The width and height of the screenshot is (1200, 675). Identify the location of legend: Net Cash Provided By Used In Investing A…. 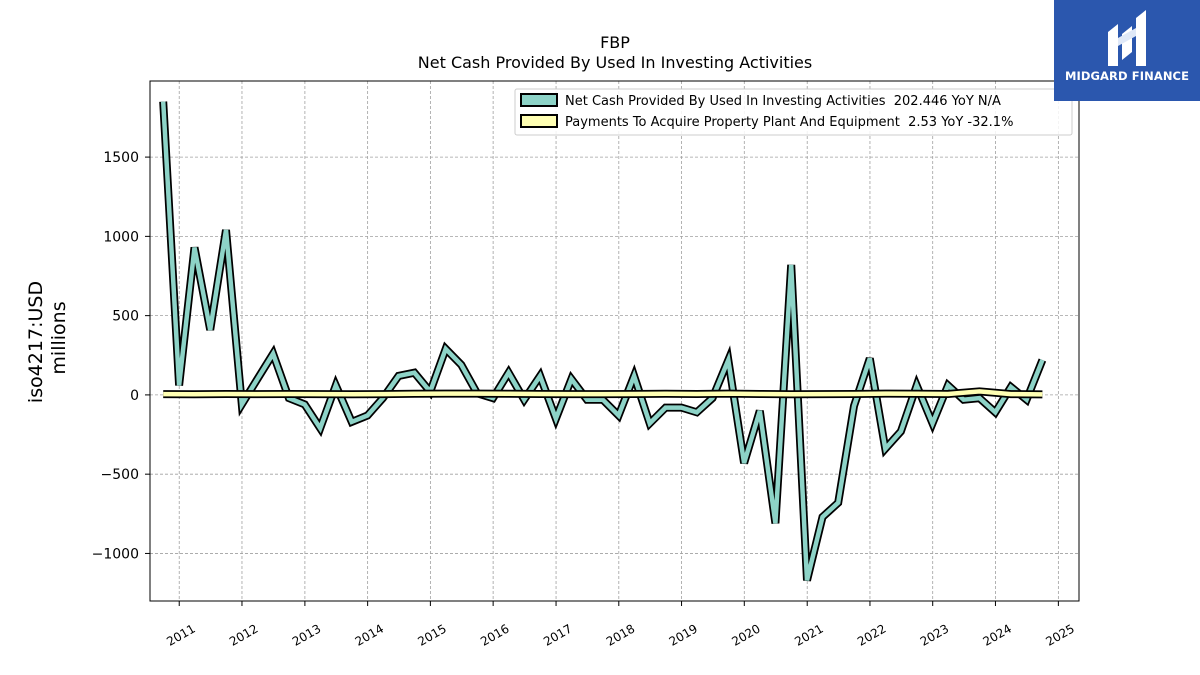
(793, 112).